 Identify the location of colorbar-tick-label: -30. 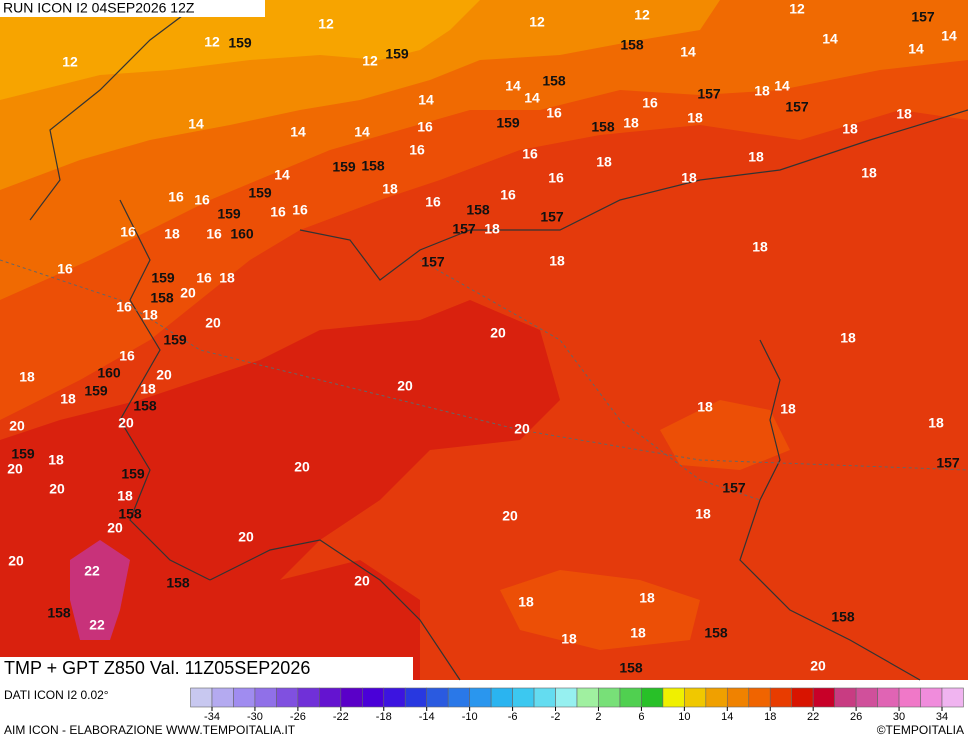
(255, 717).